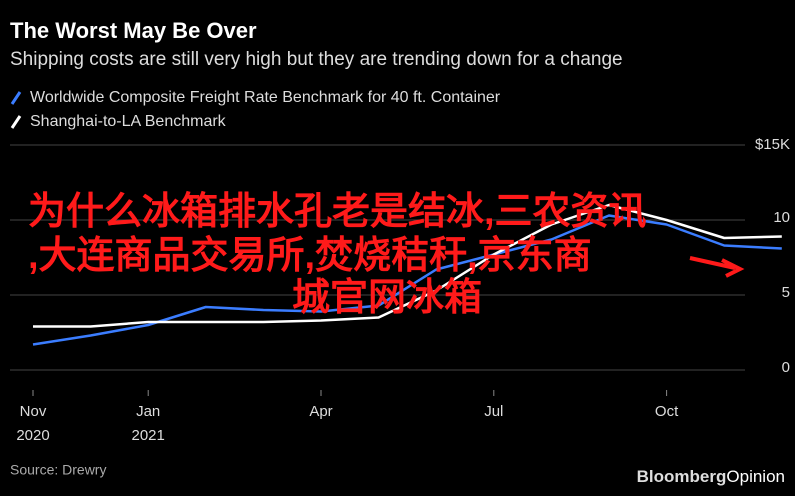  Describe the element at coordinates (148, 435) in the screenshot. I see `x-tick-sublabel: 2021` at that location.